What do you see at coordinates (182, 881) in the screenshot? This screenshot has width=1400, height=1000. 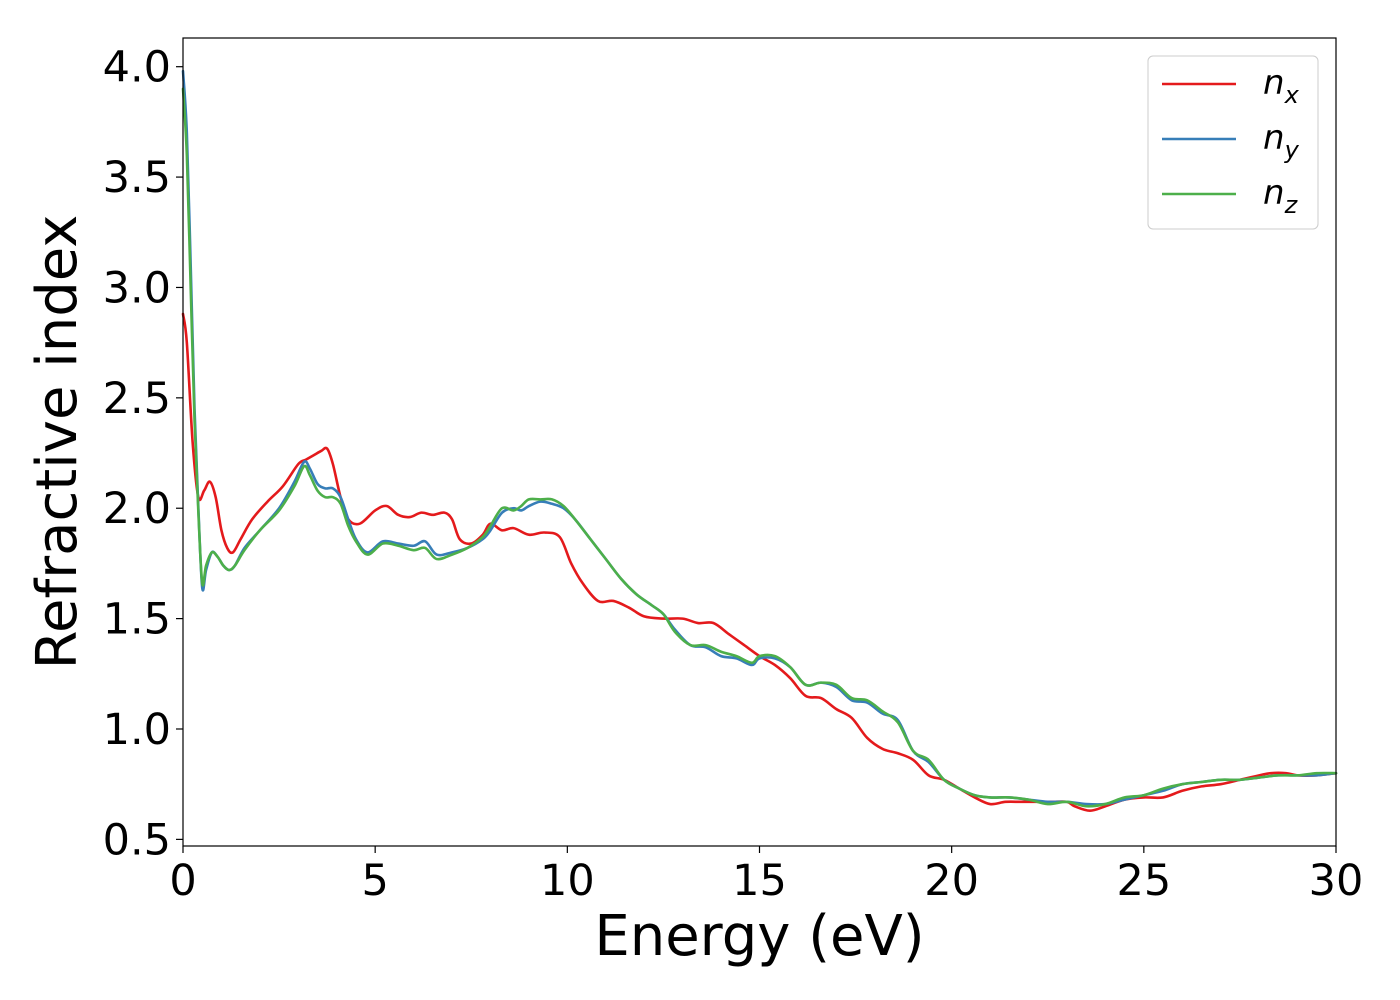 I see `x-tick-label: 0` at bounding box center [182, 881].